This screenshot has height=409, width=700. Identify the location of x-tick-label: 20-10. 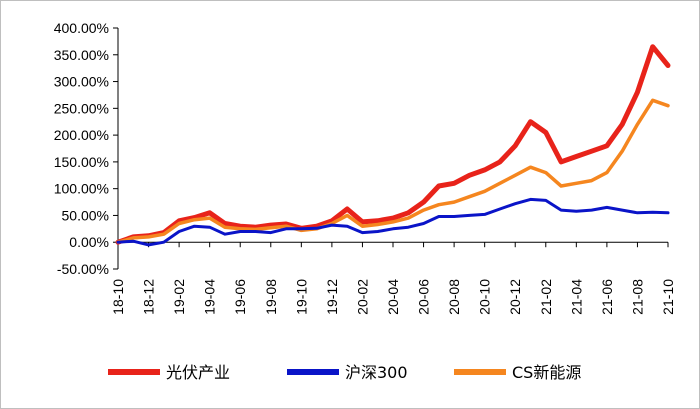
(485, 297).